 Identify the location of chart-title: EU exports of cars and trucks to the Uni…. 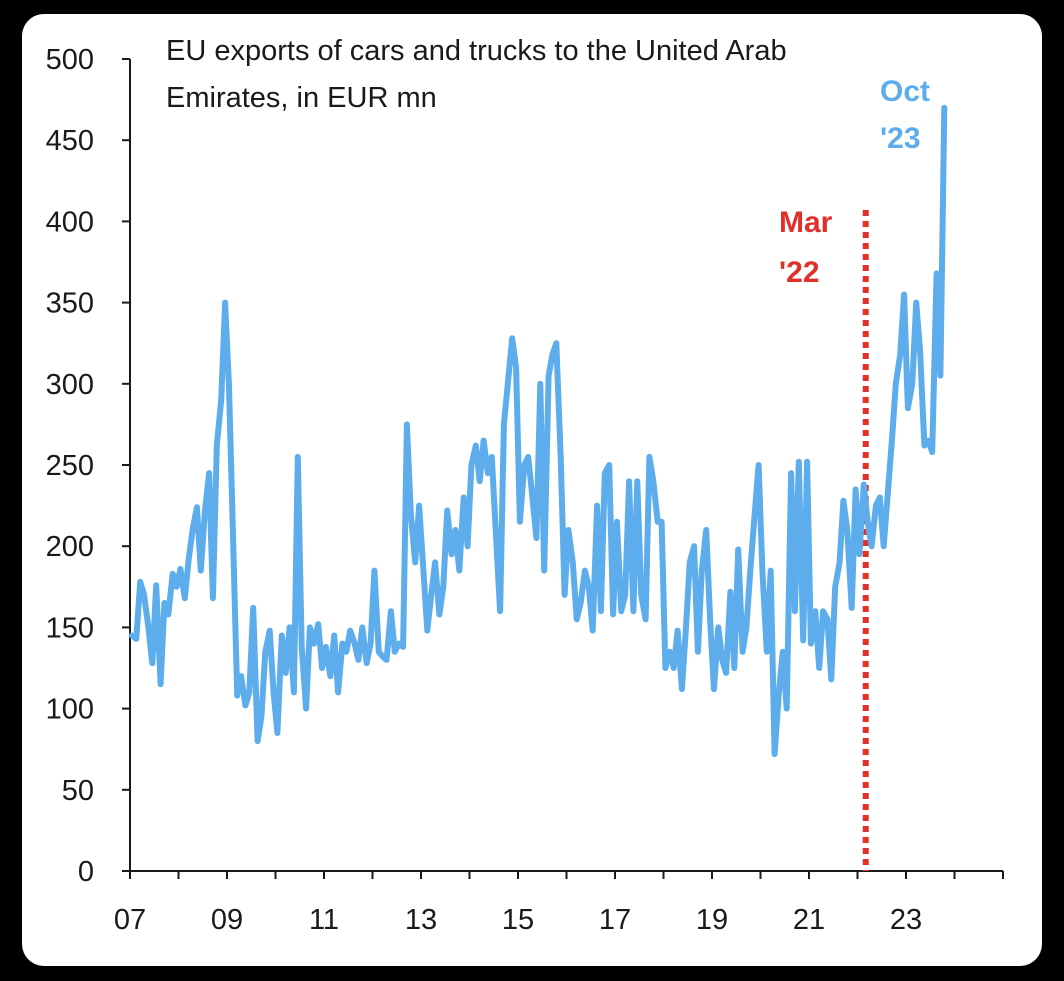
(476, 74).